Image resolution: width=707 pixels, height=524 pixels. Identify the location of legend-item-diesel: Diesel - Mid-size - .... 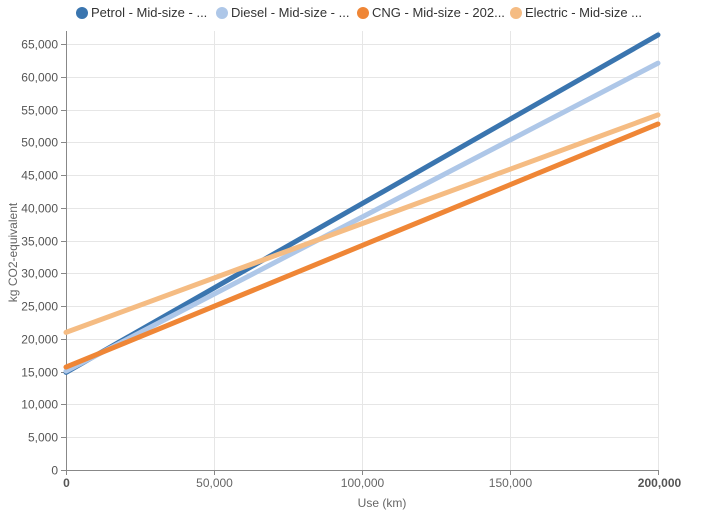
(286, 12).